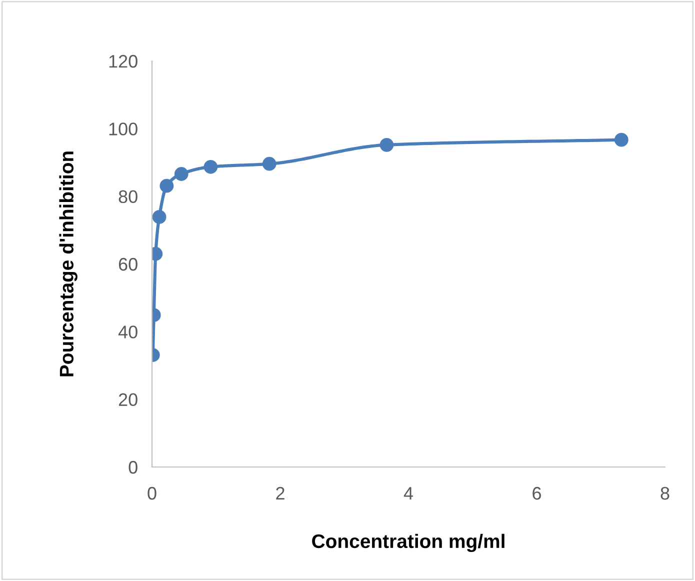 Image resolution: width=695 pixels, height=581 pixels. I want to click on x-tick-label: 8, so click(665, 493).